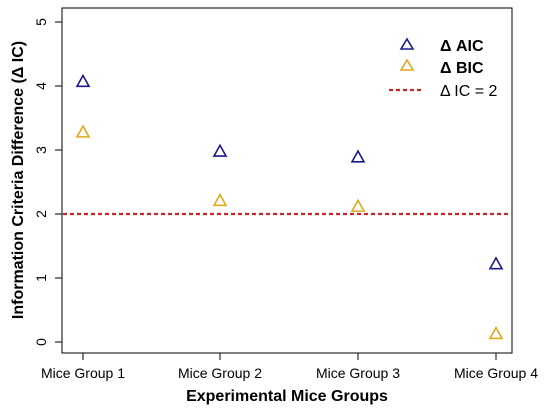 The height and width of the screenshot is (415, 550). I want to click on y-axis-title: Information Criteria Difference (Δ IC), so click(18, 180).